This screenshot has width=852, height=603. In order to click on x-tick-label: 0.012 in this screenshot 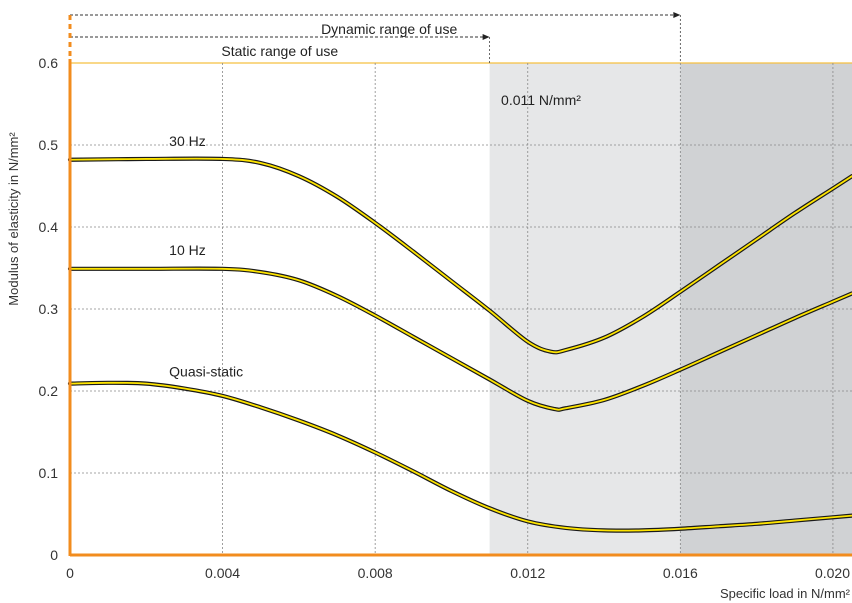, I will do `click(527, 573)`.